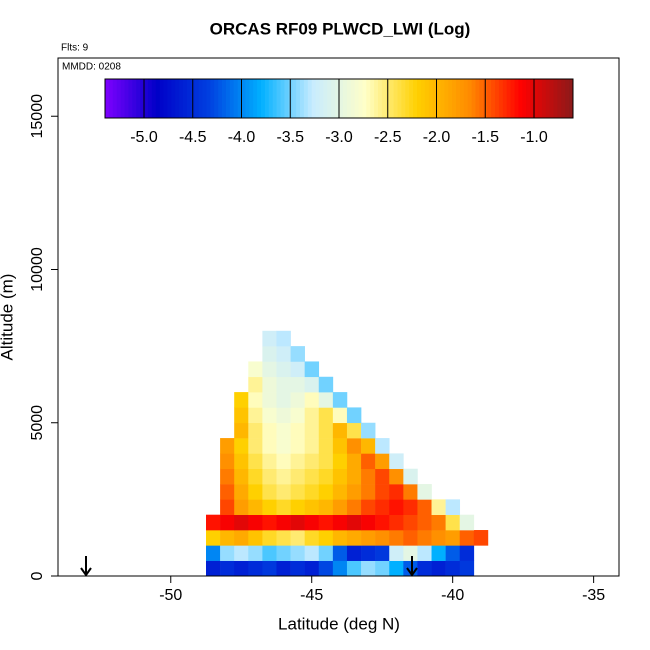 This screenshot has height=650, width=650. I want to click on colorbar-tick-label: -4.5, so click(193, 137).